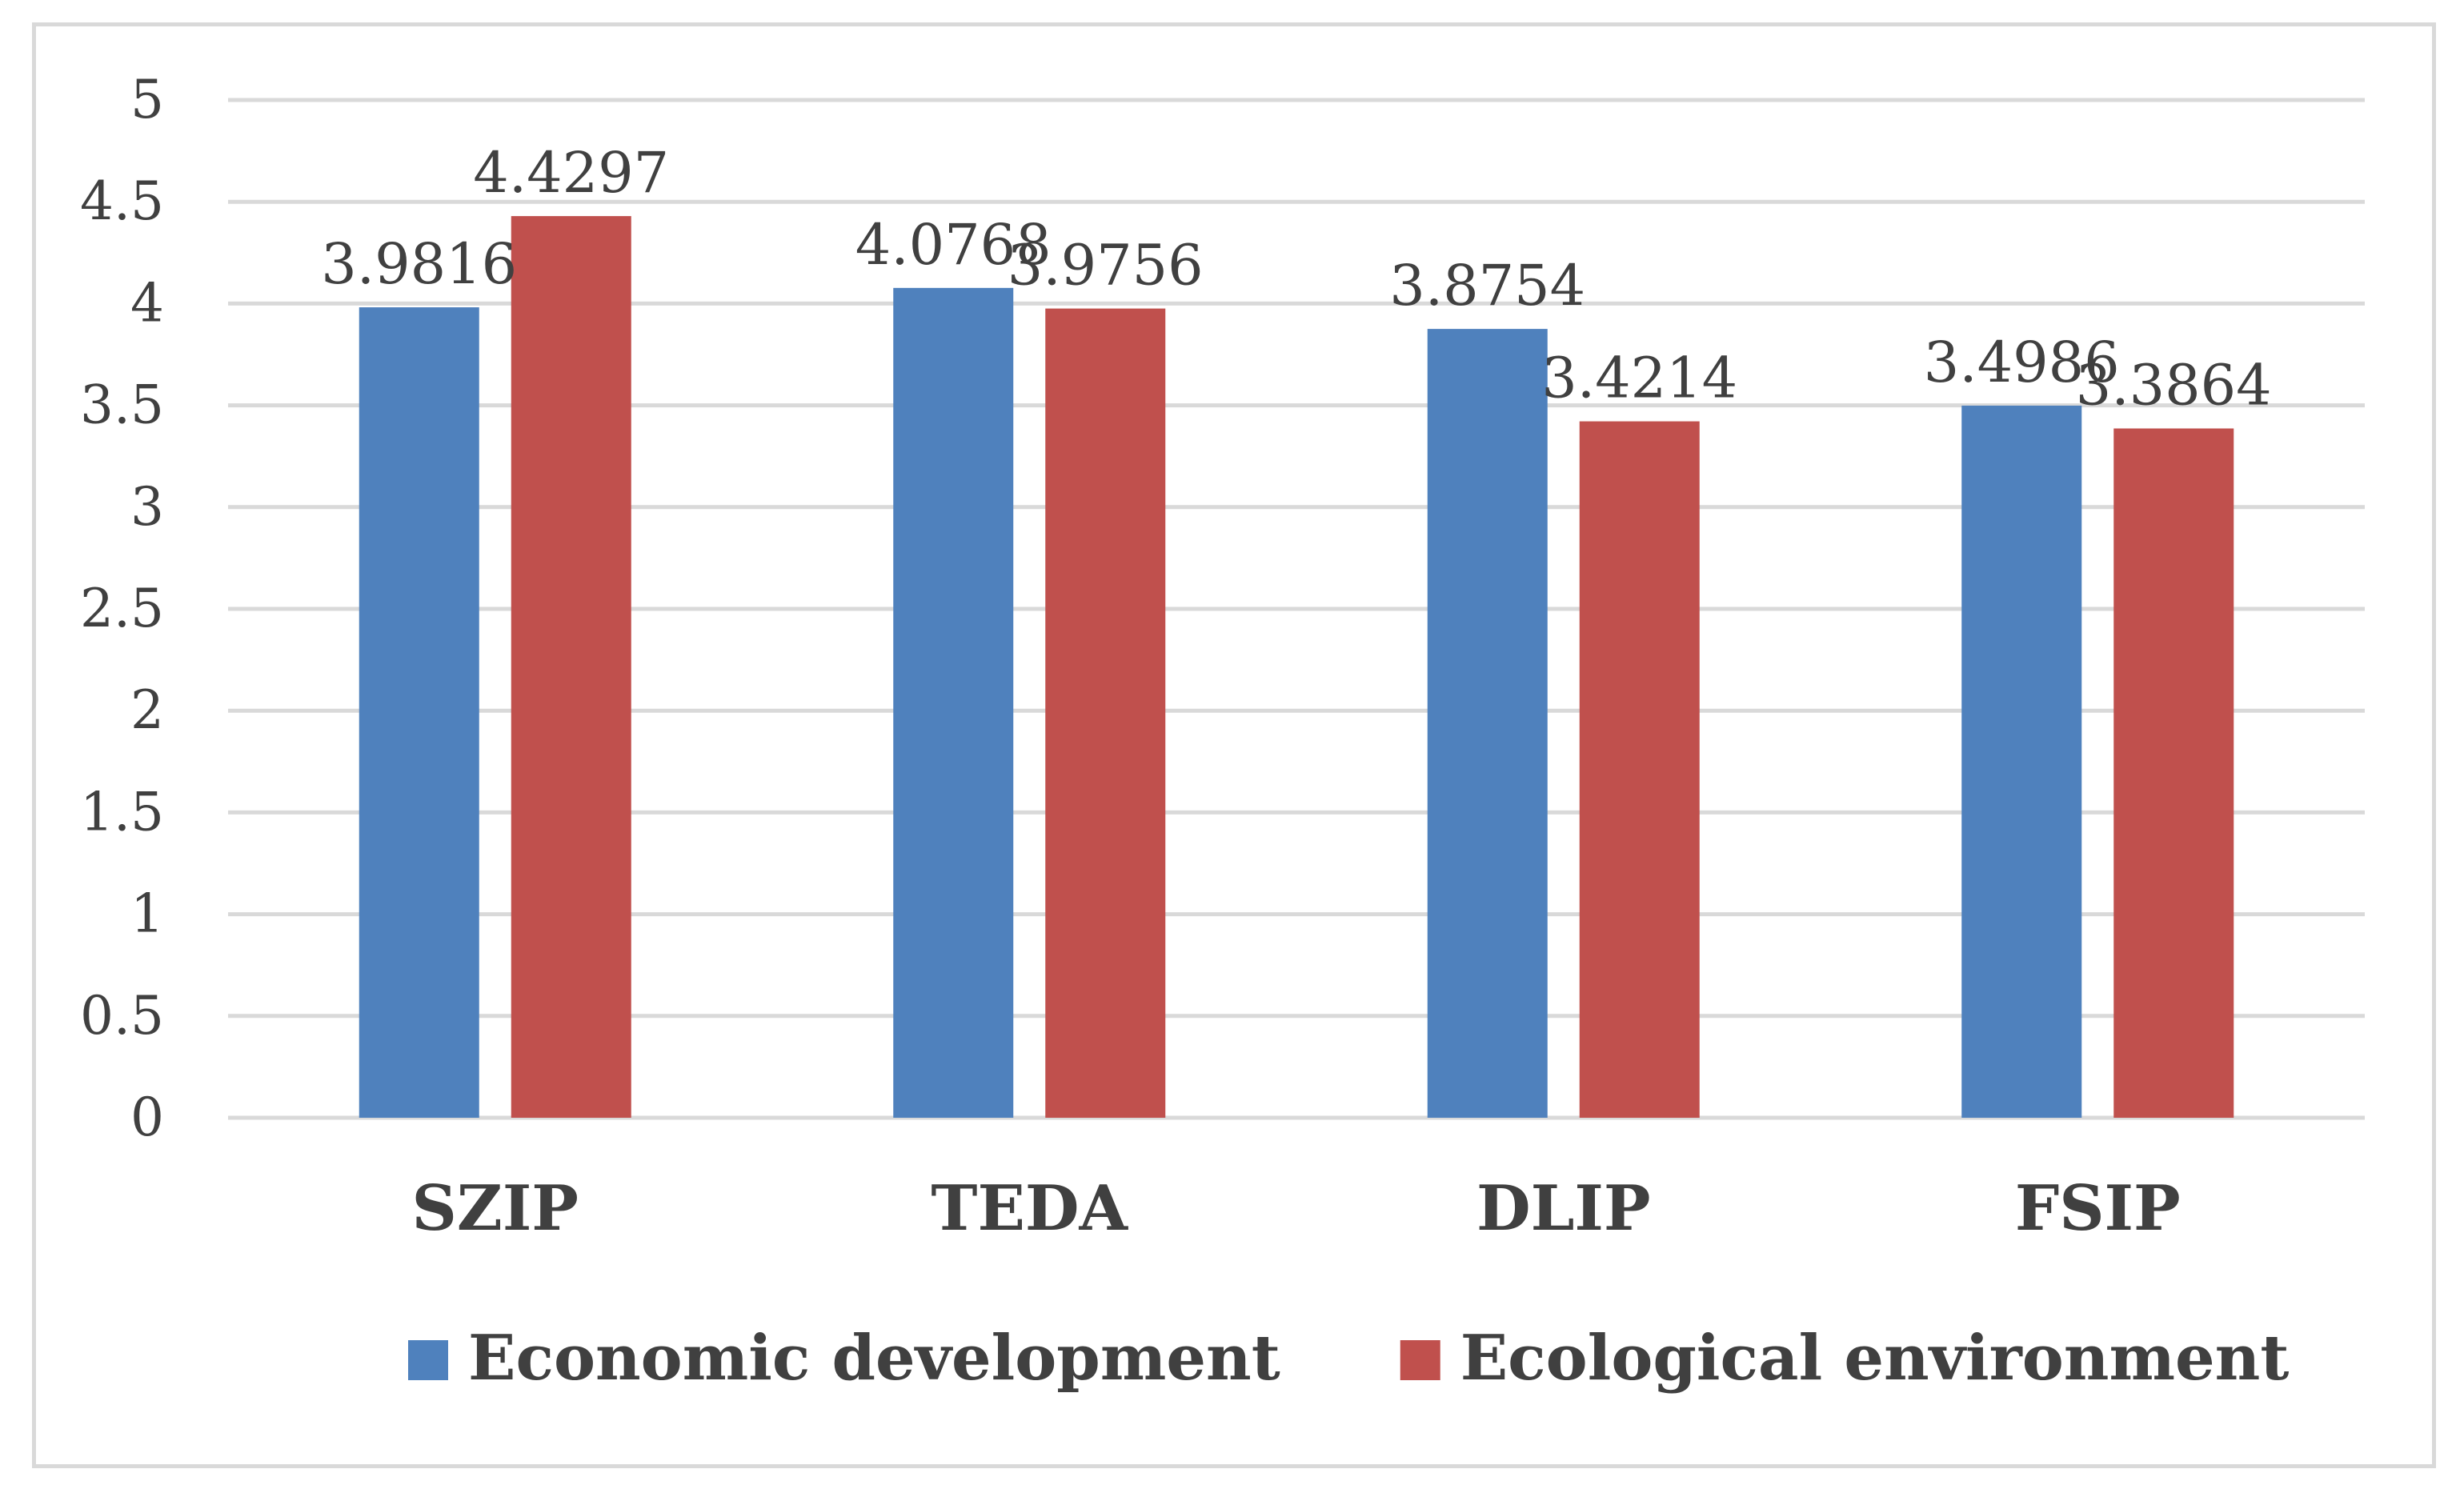 This screenshot has width=2464, height=1497. I want to click on data-label: 3.3864, so click(2174, 385).